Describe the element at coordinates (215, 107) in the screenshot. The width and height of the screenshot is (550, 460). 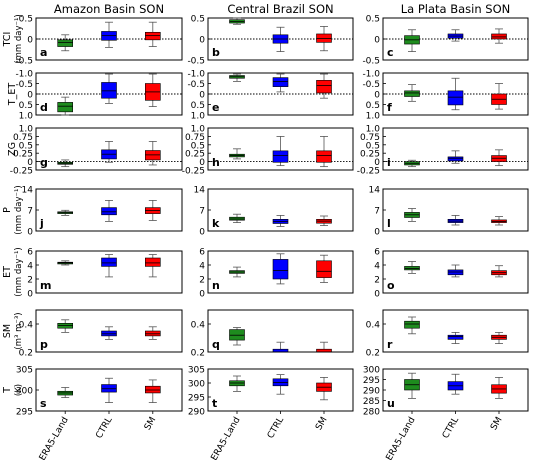
I see `panel-letter: e` at that location.